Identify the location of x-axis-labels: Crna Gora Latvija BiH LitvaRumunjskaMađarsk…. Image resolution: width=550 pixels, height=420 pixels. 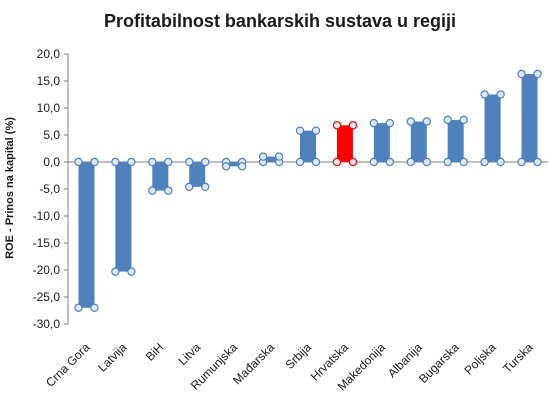
(289, 367).